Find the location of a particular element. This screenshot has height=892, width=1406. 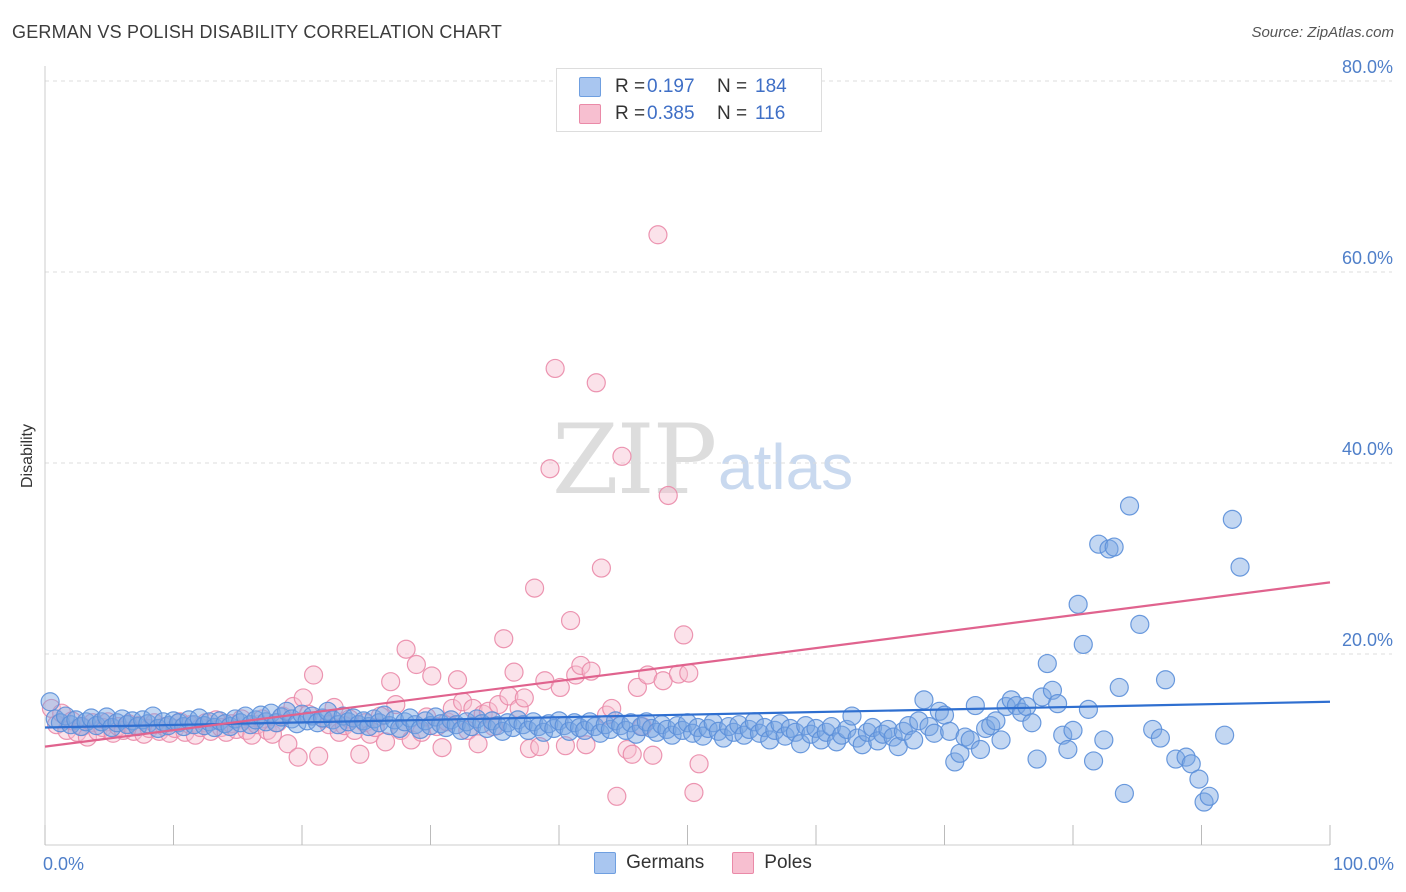

chart-source: Source: ZipAtlas.com is located at coordinates (1322, 32).